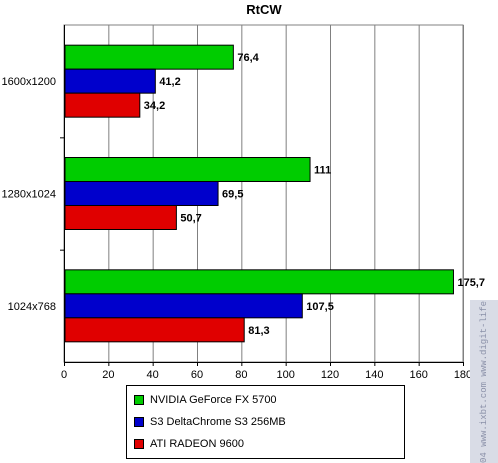 The image size is (498, 463). What do you see at coordinates (64, 375) in the screenshot?
I see `x-tick-label: 0` at bounding box center [64, 375].